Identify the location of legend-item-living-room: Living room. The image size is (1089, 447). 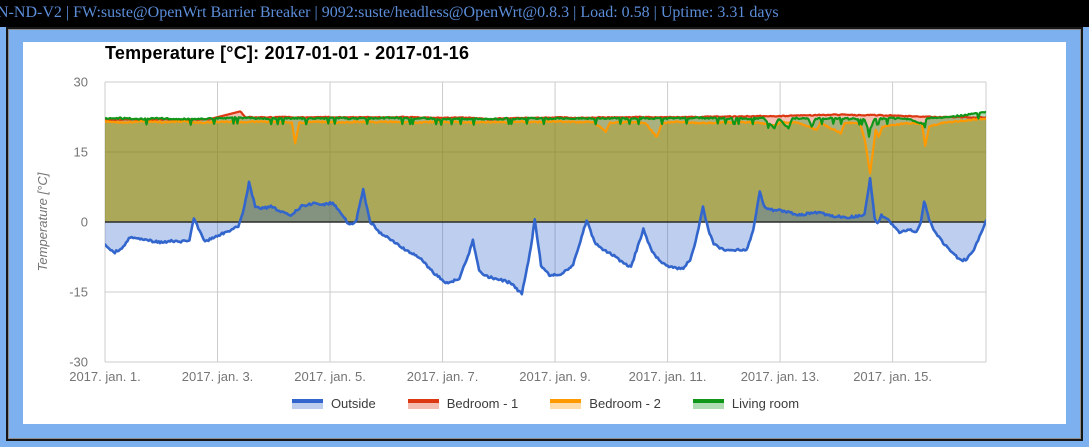
(746, 403).